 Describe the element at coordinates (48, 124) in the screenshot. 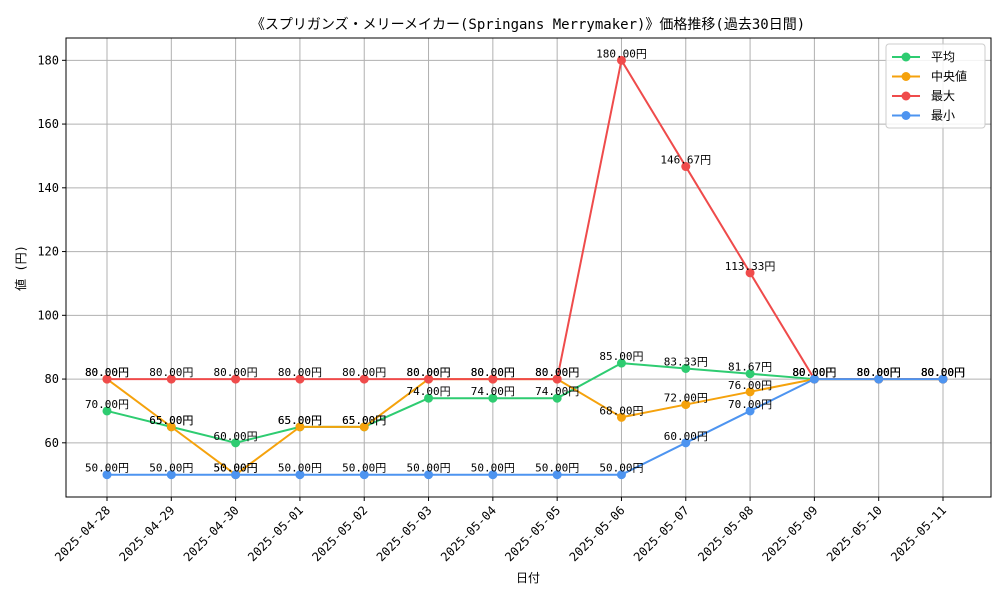

I see `y-tick-label: 160` at that location.